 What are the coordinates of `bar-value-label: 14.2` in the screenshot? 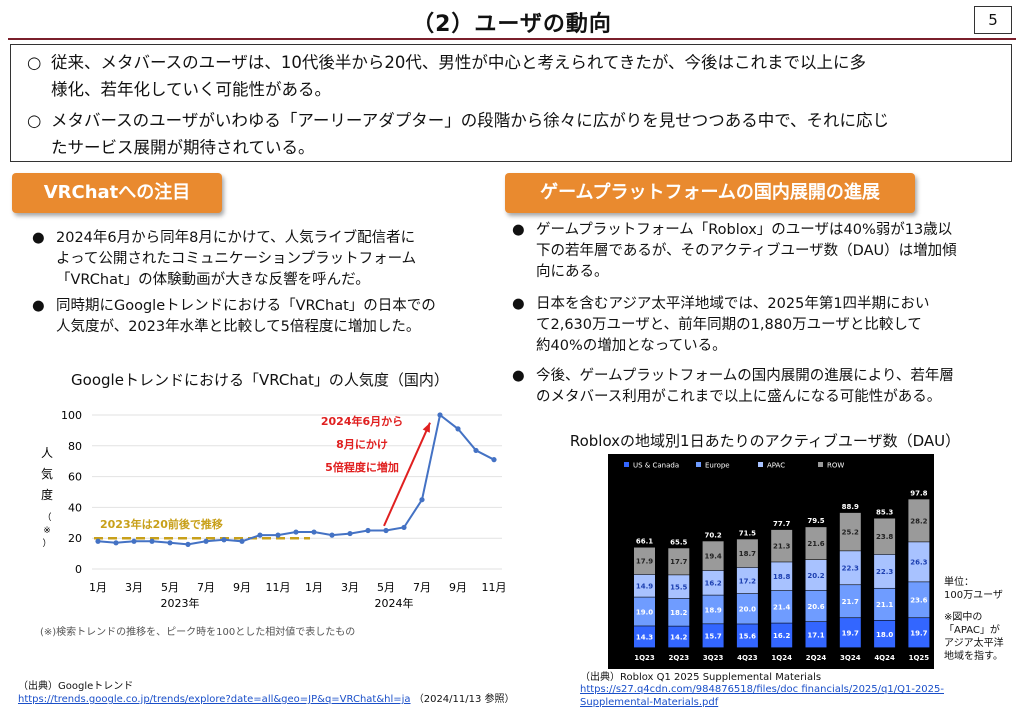 It's located at (678, 638).